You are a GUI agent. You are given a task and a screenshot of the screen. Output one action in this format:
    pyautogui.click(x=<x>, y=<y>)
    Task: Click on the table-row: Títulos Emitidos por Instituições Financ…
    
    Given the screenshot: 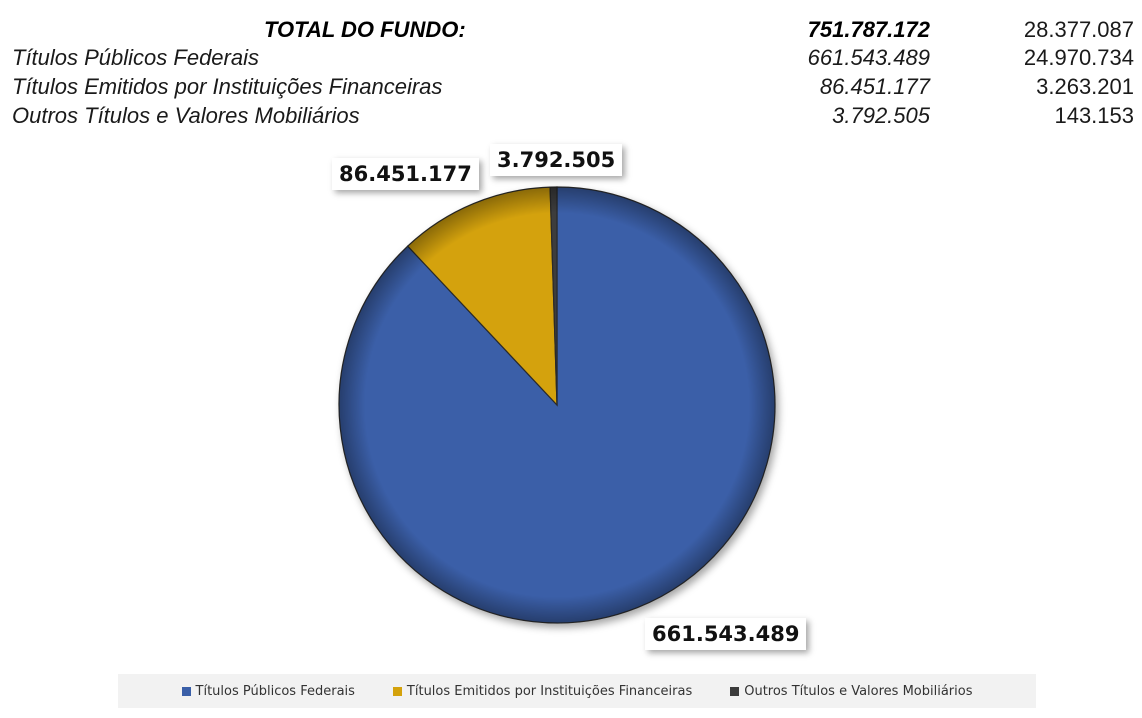 What is the action you would take?
    pyautogui.click(x=571, y=87)
    